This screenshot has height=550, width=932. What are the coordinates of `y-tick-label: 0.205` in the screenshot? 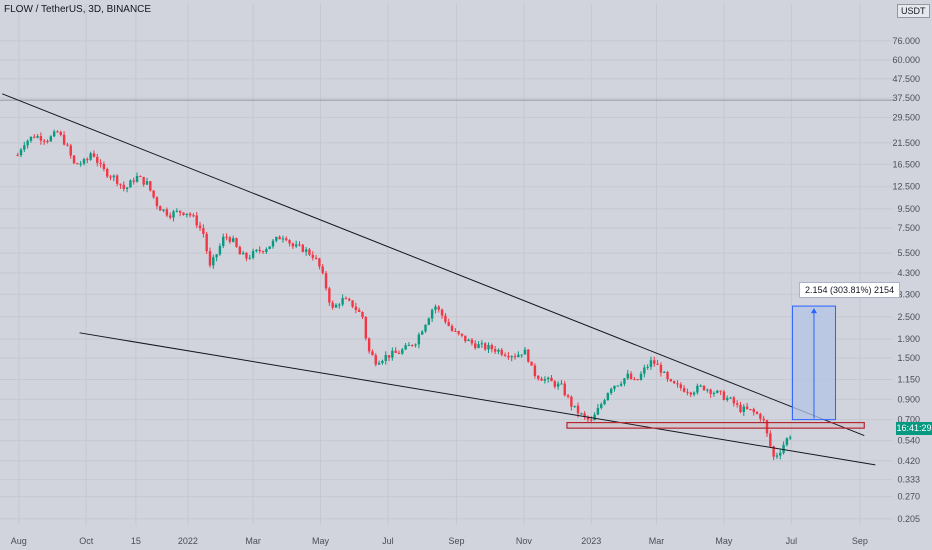 It's located at (908, 519).